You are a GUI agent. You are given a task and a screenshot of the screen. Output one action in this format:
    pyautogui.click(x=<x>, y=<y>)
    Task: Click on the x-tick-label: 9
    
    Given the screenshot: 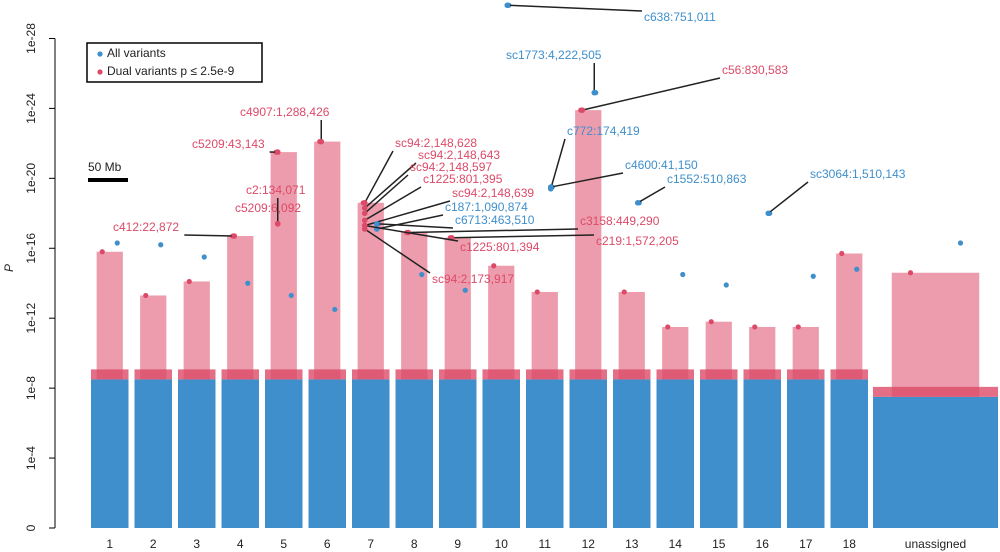 What is the action you would take?
    pyautogui.click(x=457, y=544)
    